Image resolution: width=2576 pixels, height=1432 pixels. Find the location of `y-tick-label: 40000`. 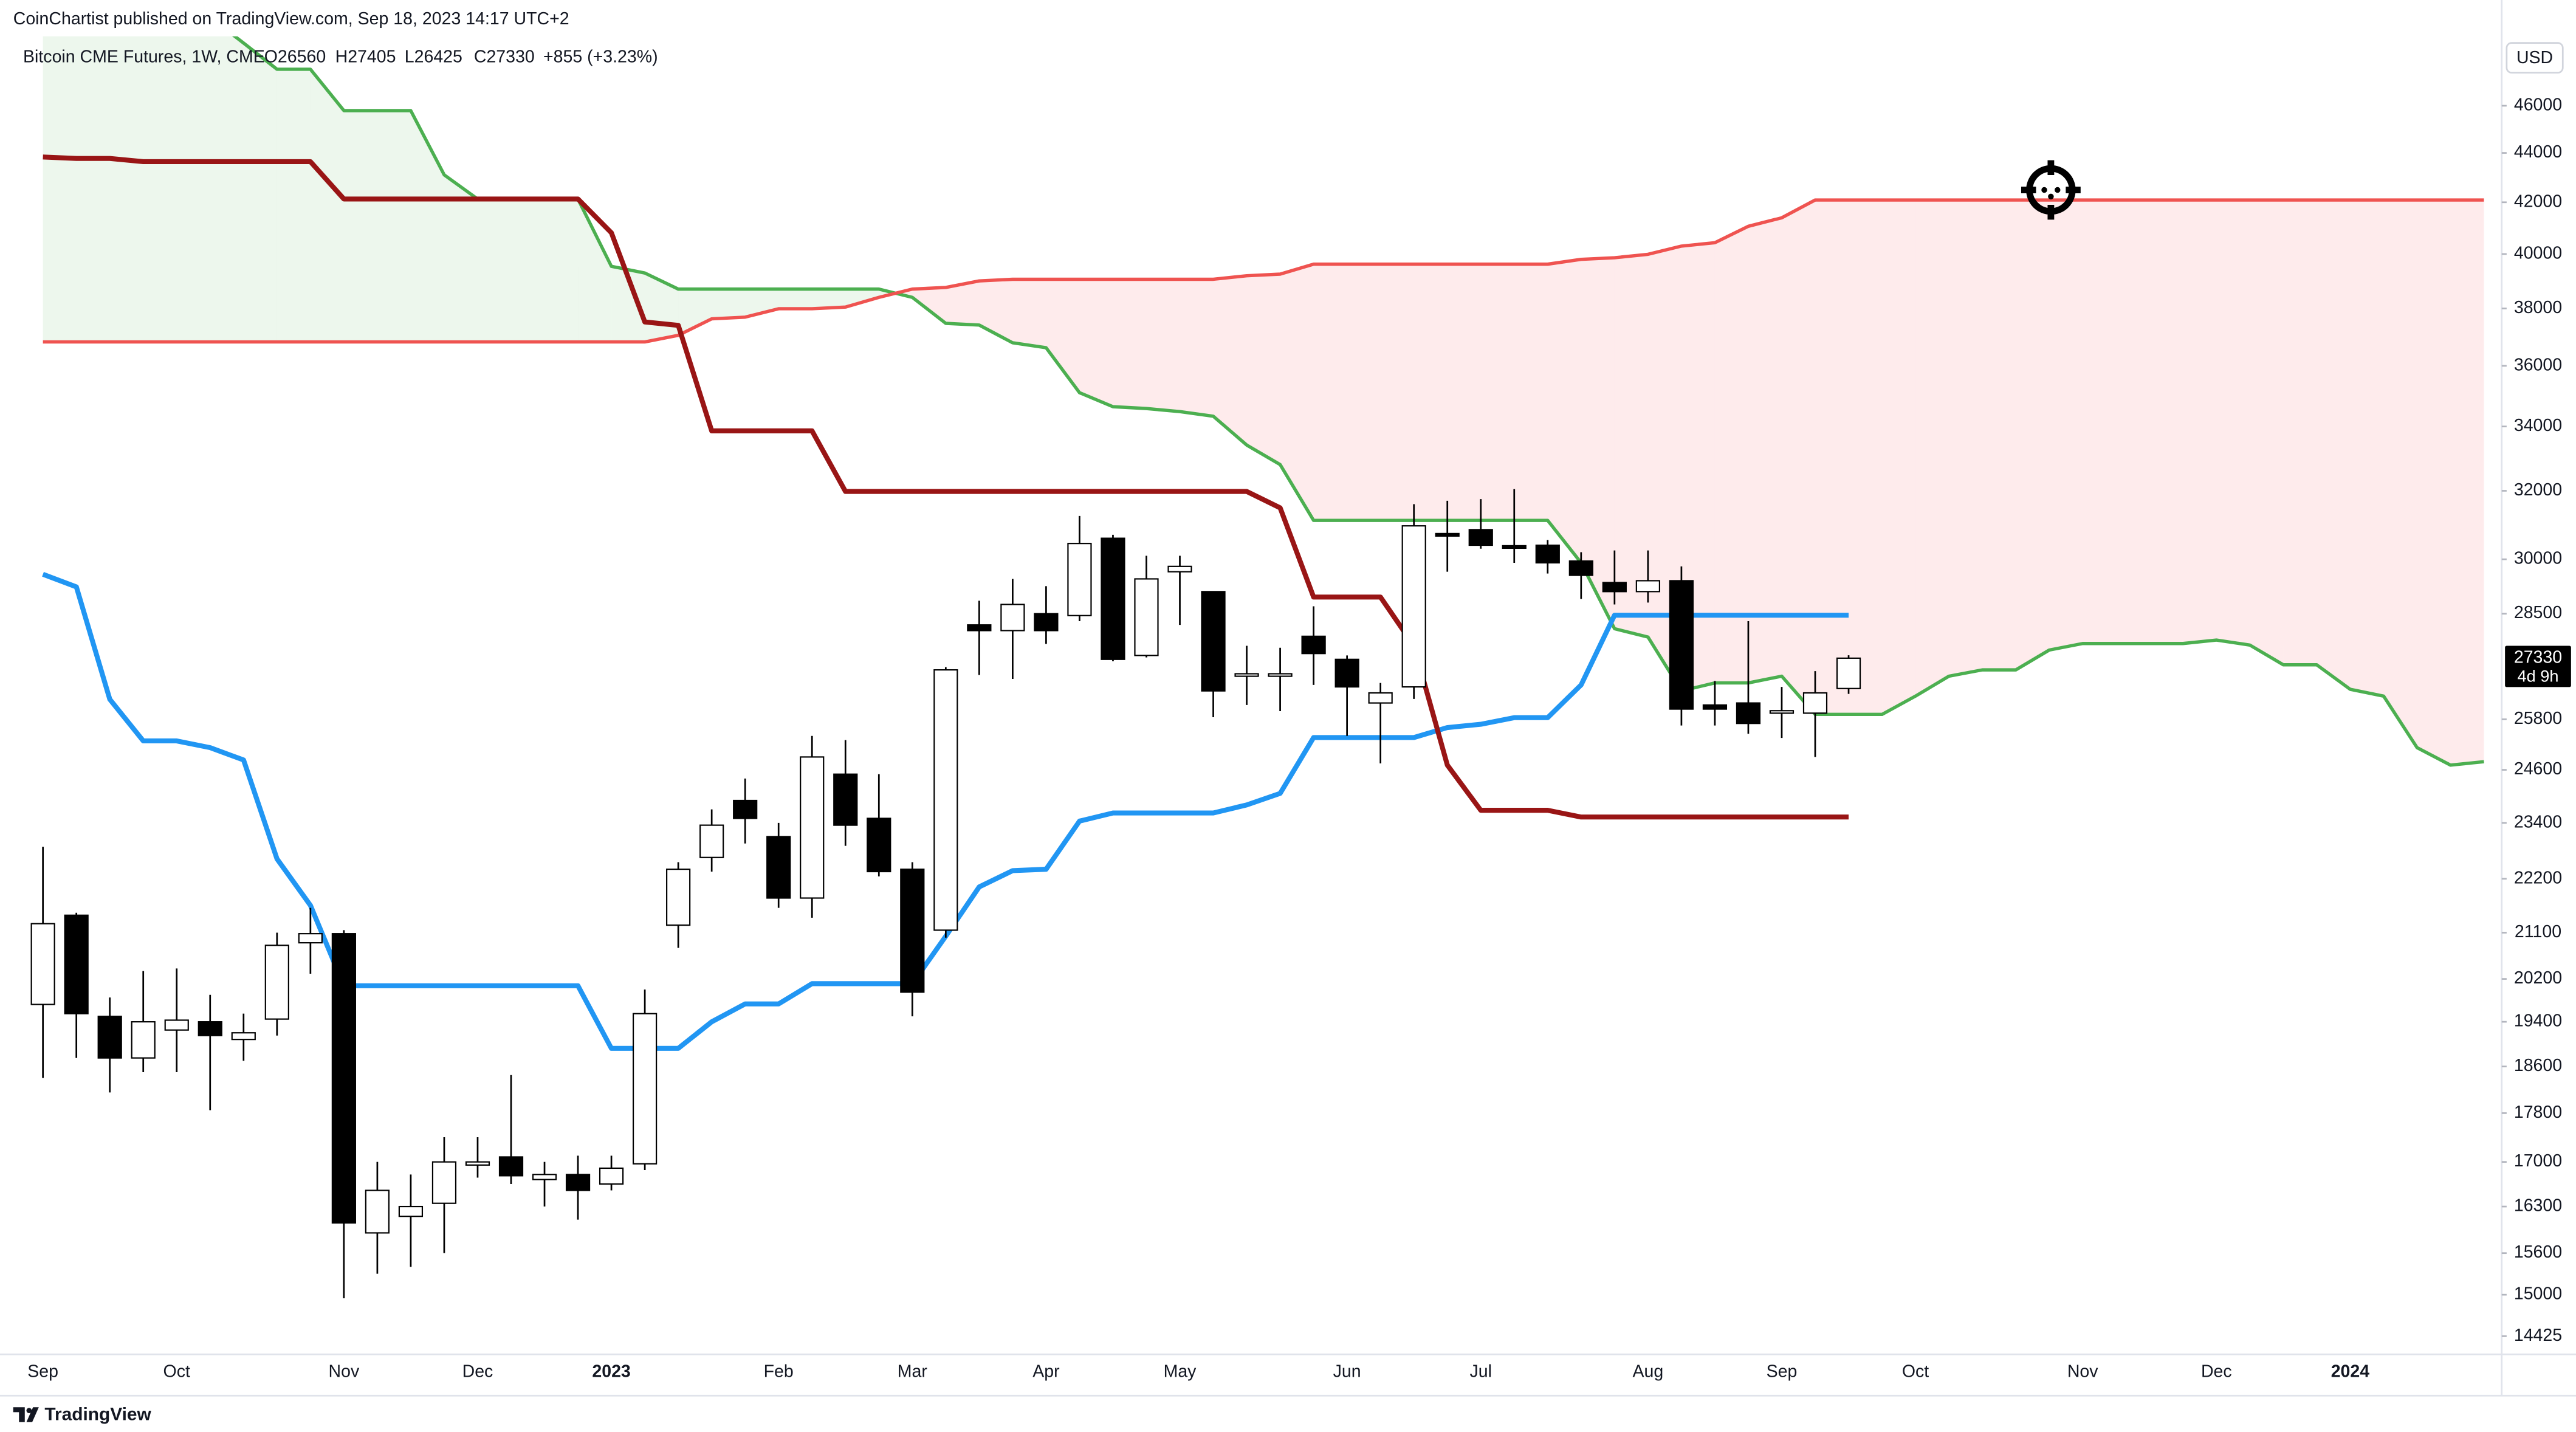

y-tick-label: 40000 is located at coordinates (2538, 253).